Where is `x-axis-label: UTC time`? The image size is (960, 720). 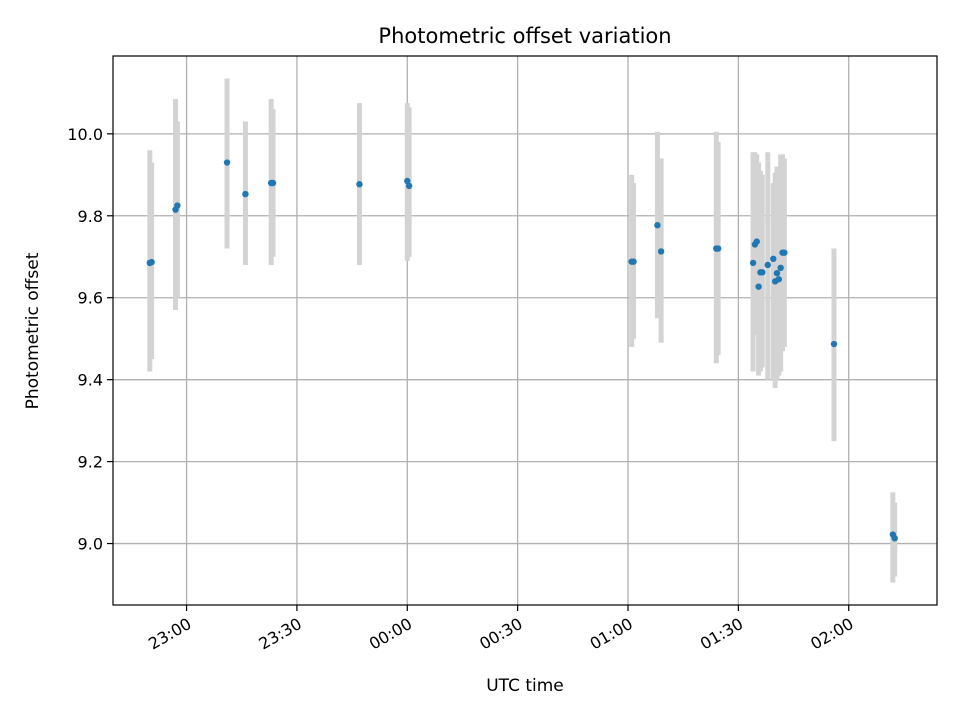
x-axis-label: UTC time is located at coordinates (525, 686).